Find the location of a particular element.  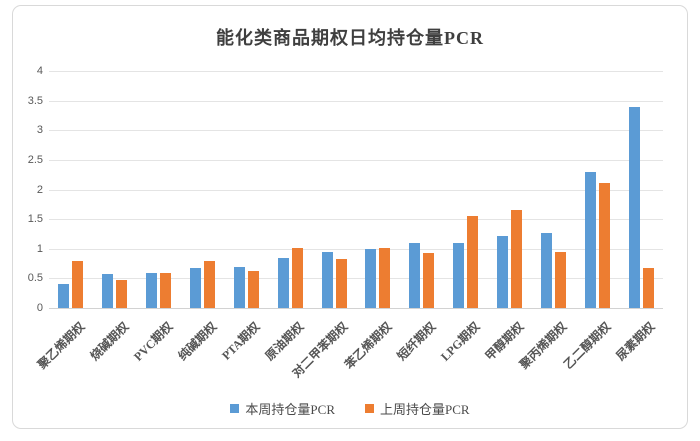

y-axis-tick-label: 1 is located at coordinates (39, 248).